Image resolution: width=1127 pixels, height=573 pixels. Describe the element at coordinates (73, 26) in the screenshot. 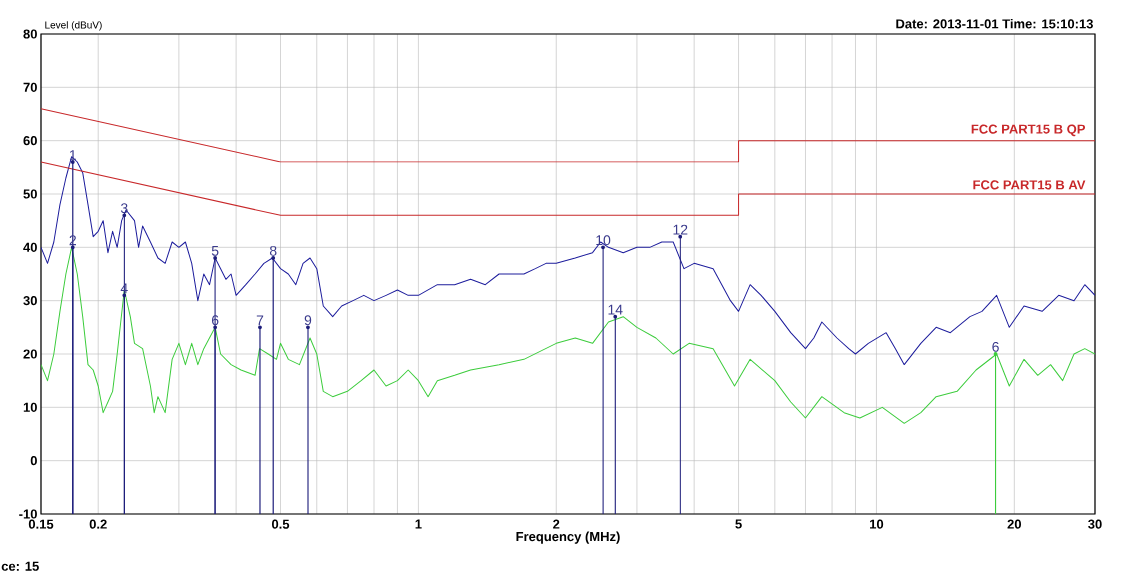

I see `y-axis-title: Level (dBuV)` at that location.